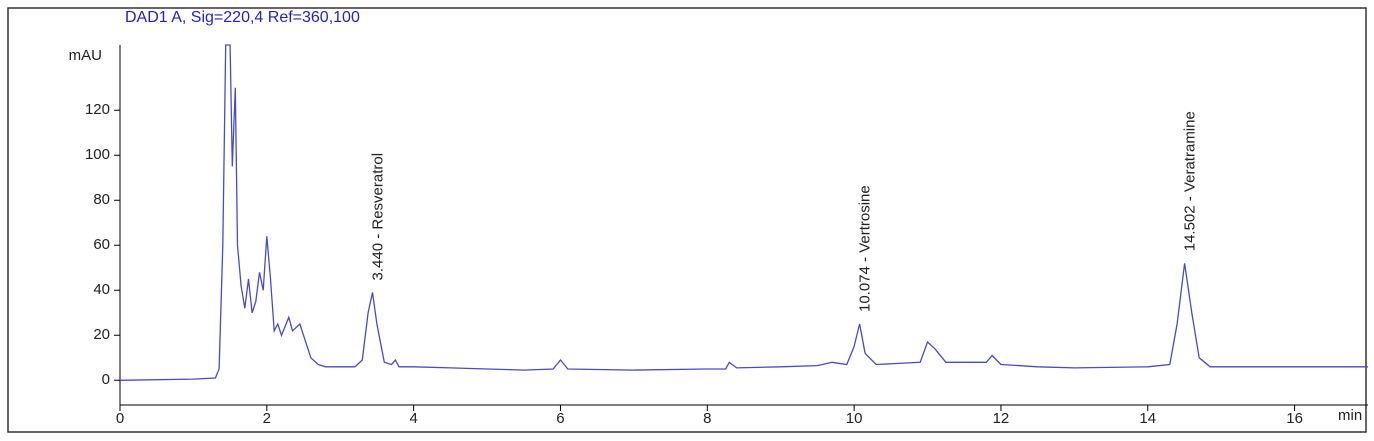 The width and height of the screenshot is (1374, 441). Describe the element at coordinates (101, 199) in the screenshot. I see `y-tick-label: 80` at that location.